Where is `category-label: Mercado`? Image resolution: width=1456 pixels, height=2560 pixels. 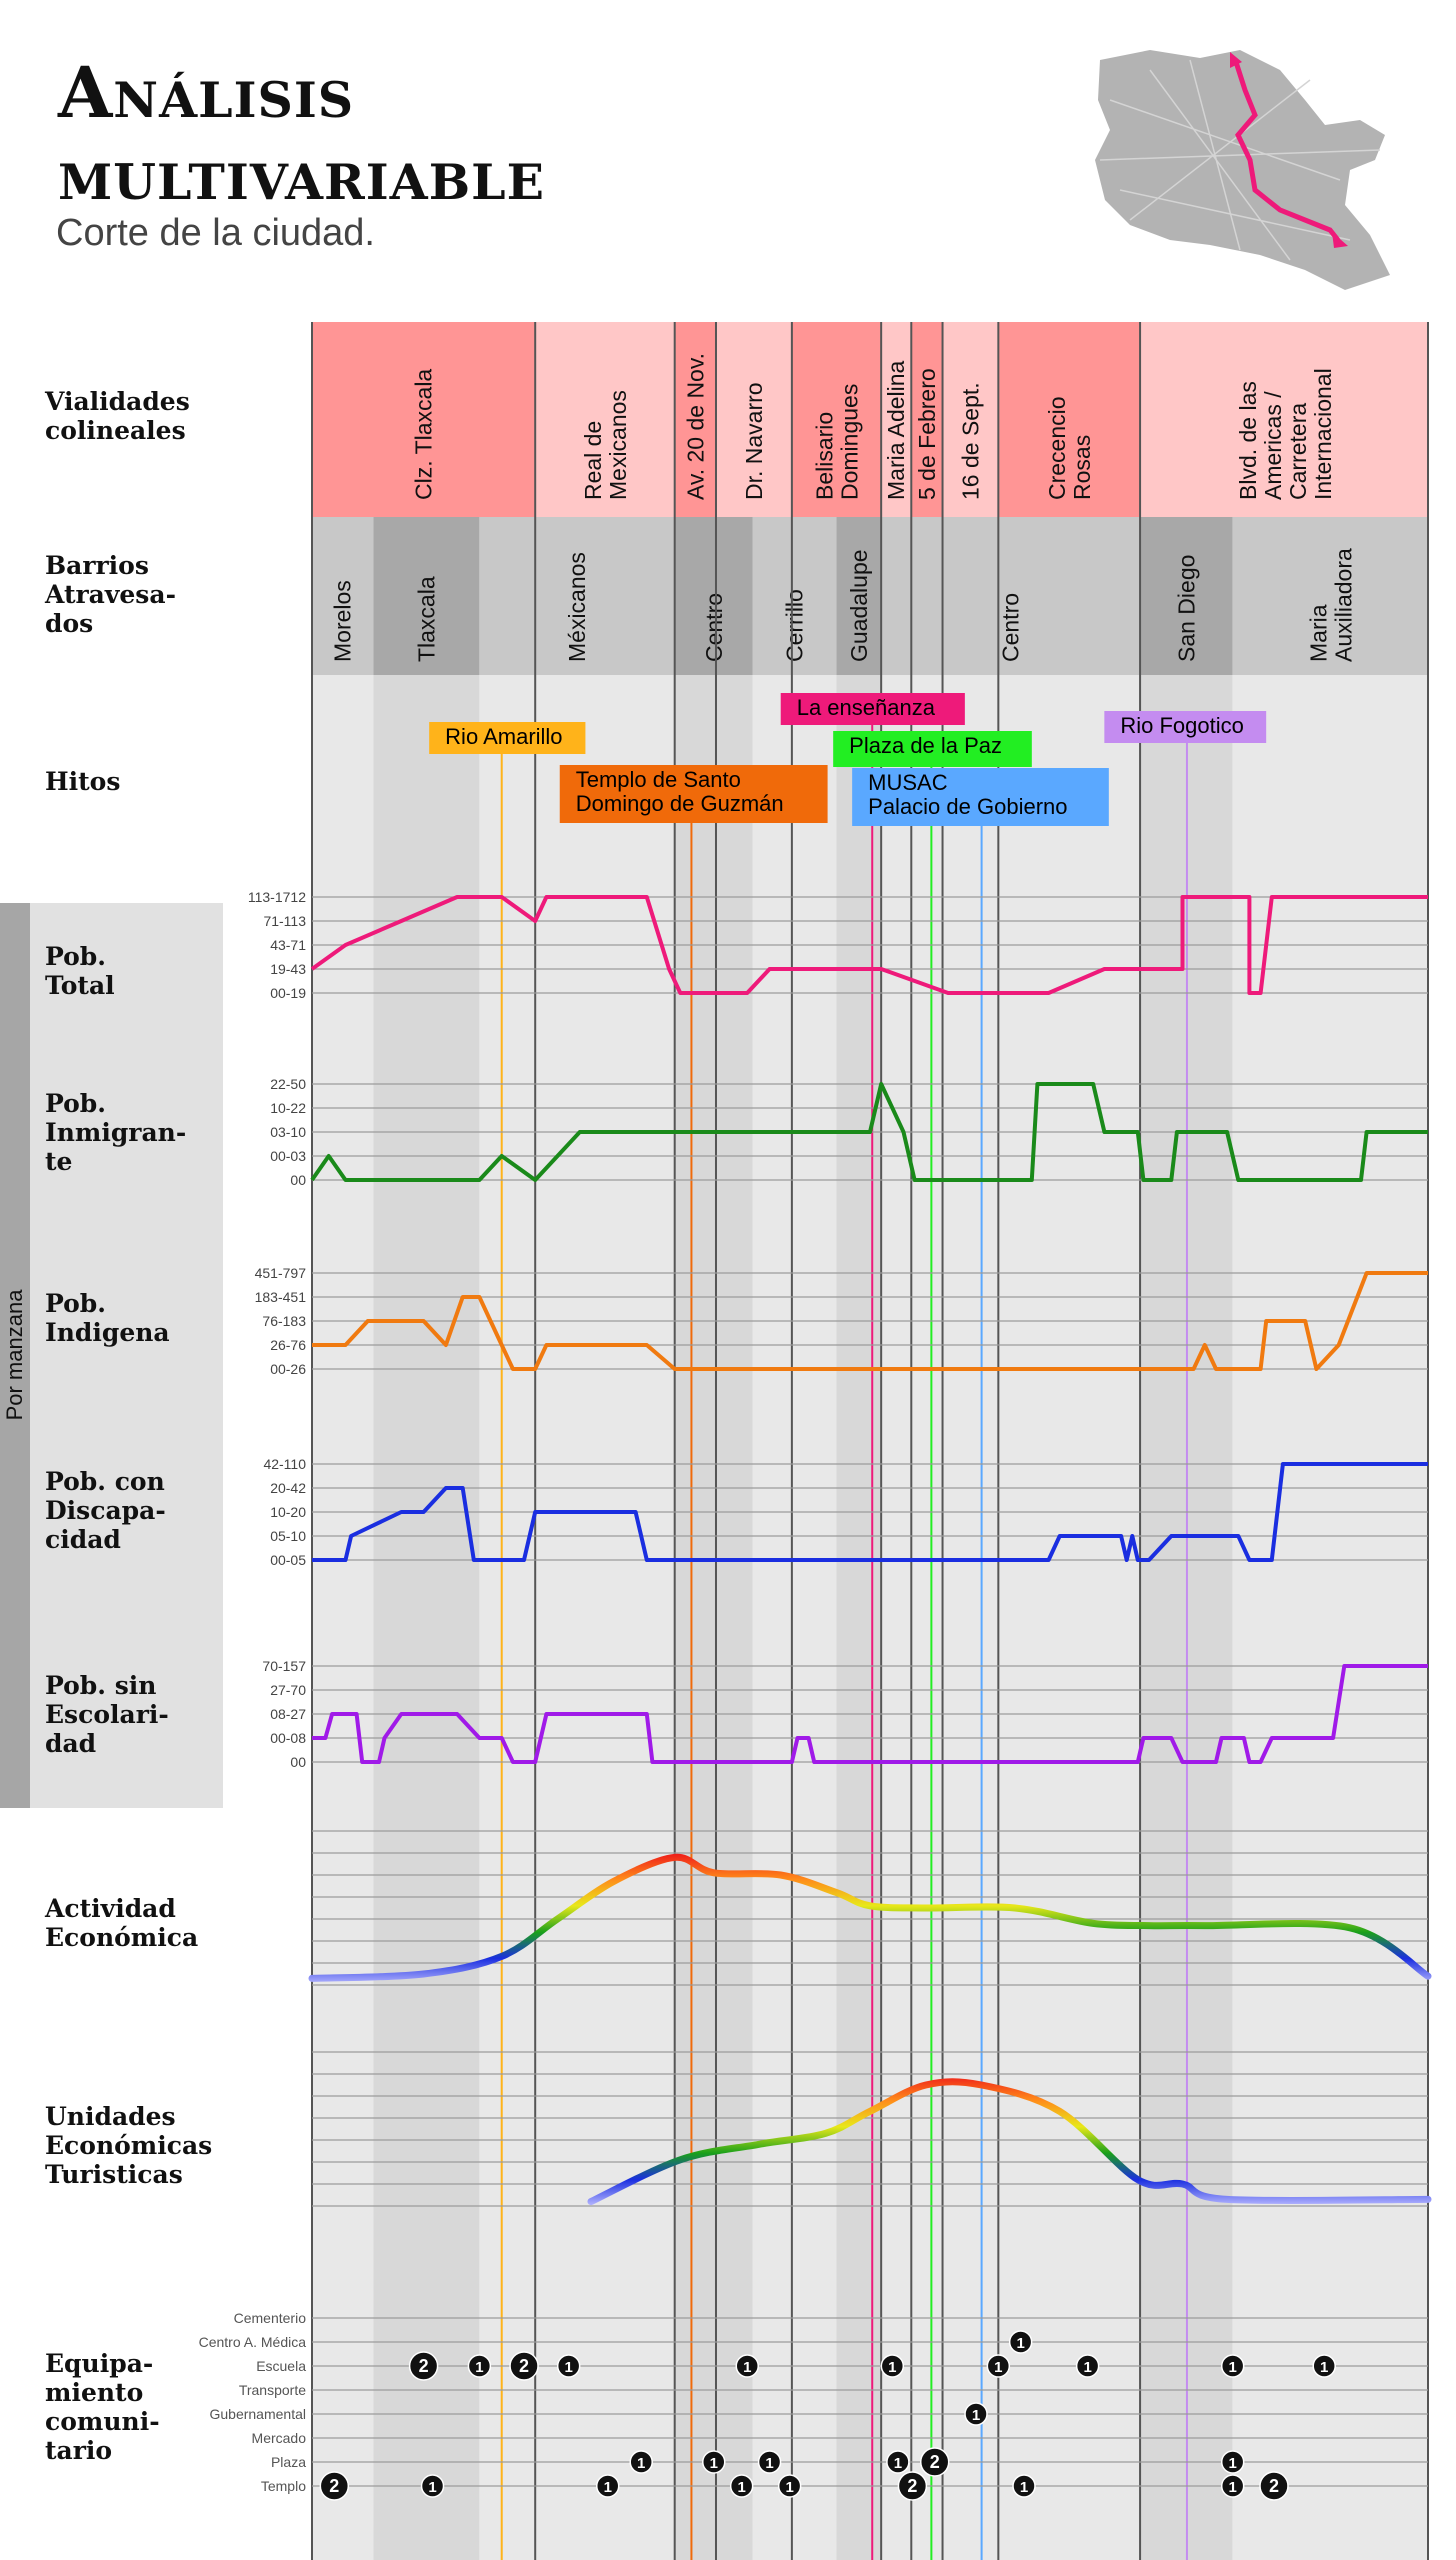
category-label: Mercado is located at coordinates (279, 2438).